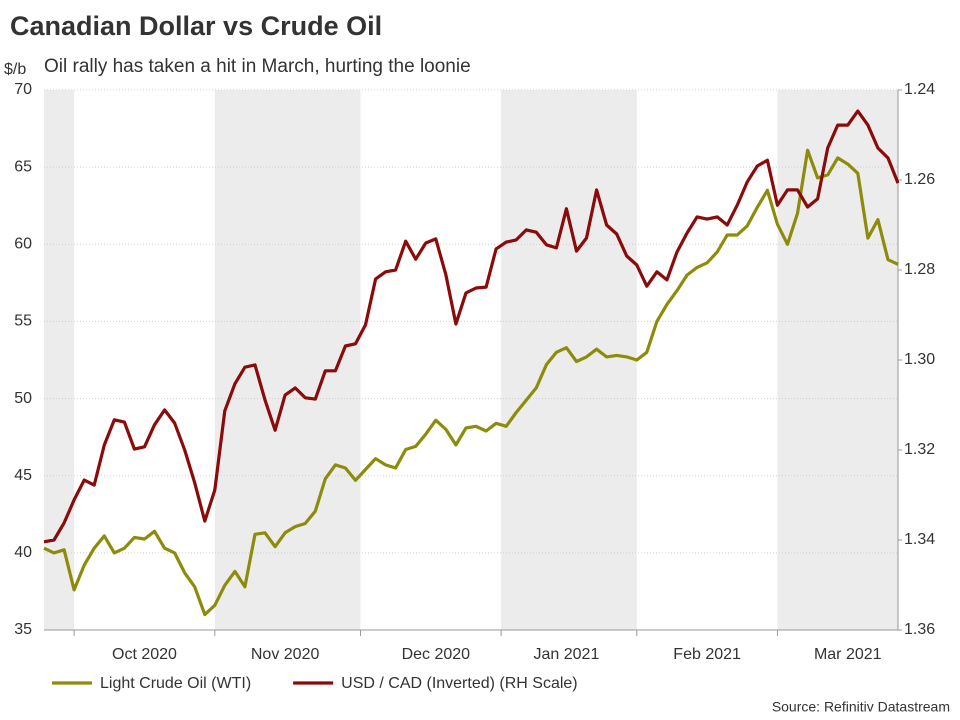  I want to click on y-tick-label: 50, so click(23, 398).